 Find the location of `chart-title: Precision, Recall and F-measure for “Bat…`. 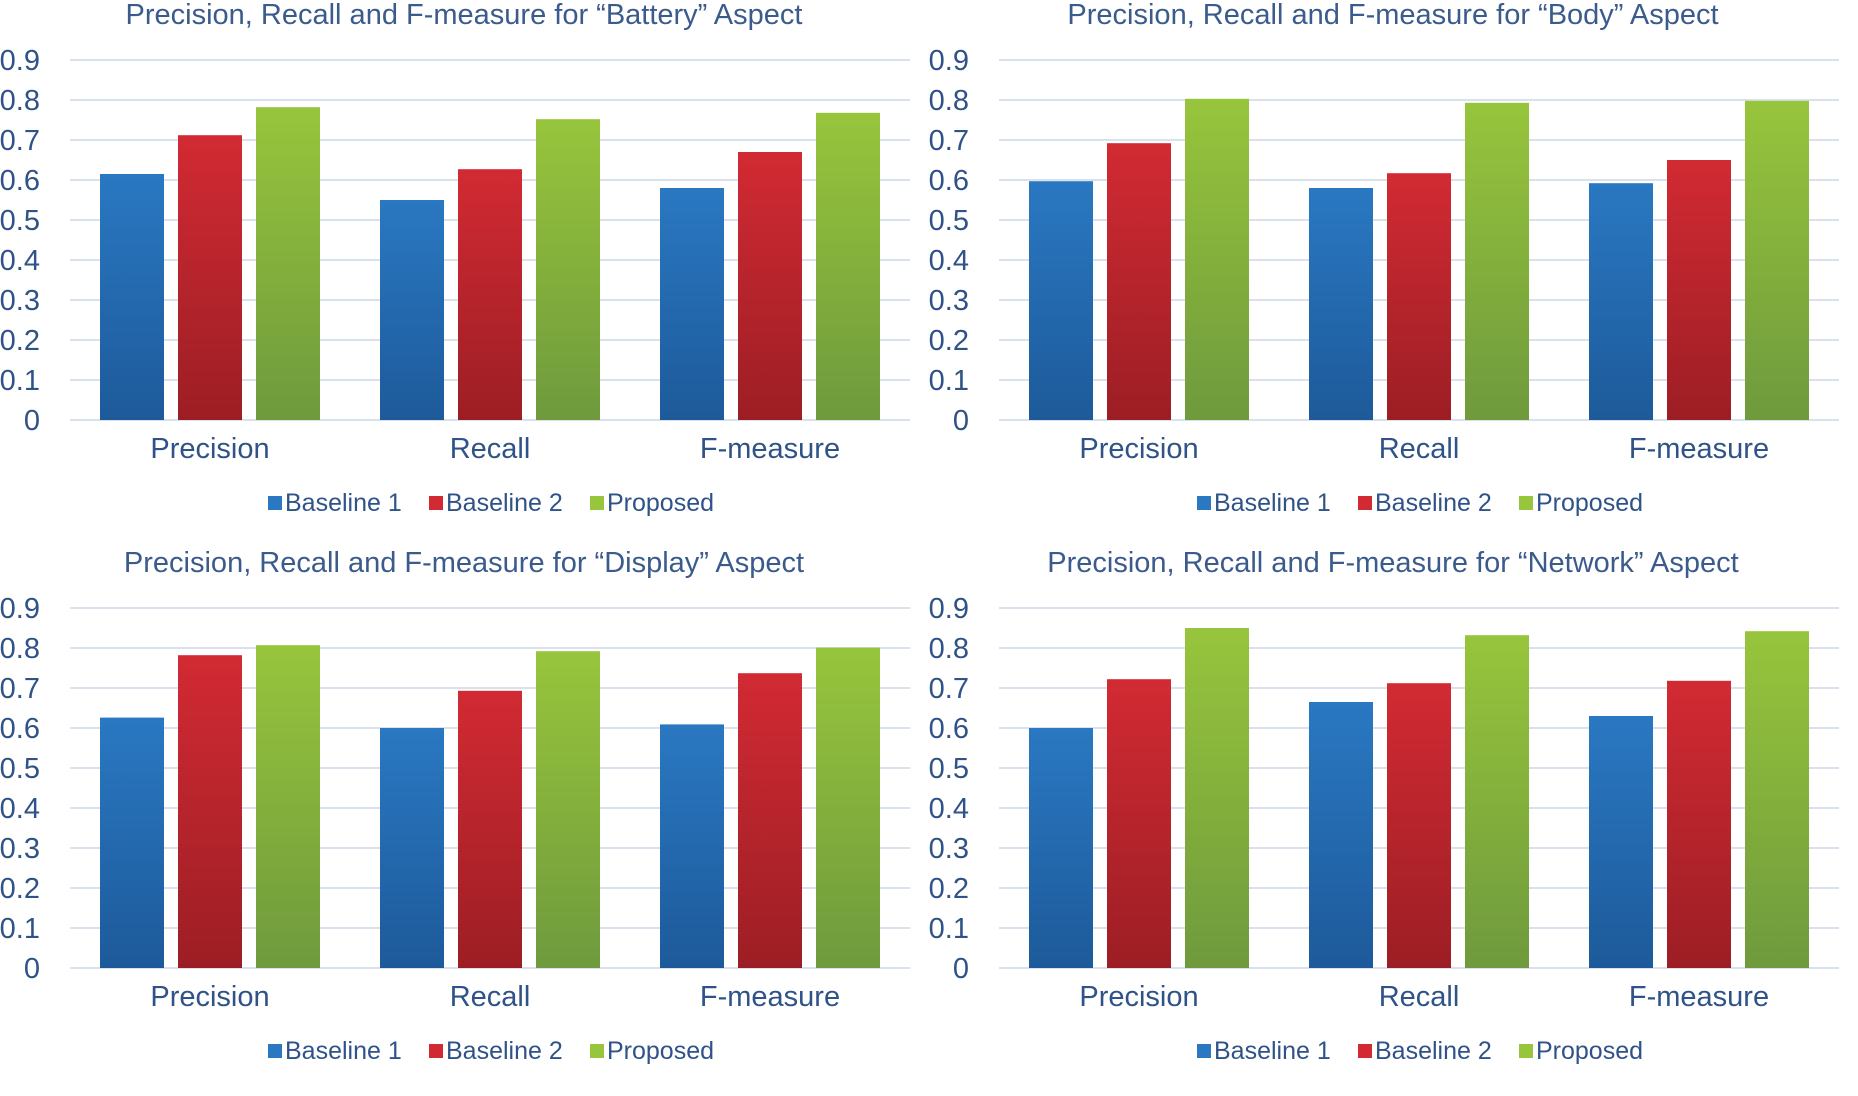

chart-title: Precision, Recall and F-measure for “Bat… is located at coordinates (464, 15).